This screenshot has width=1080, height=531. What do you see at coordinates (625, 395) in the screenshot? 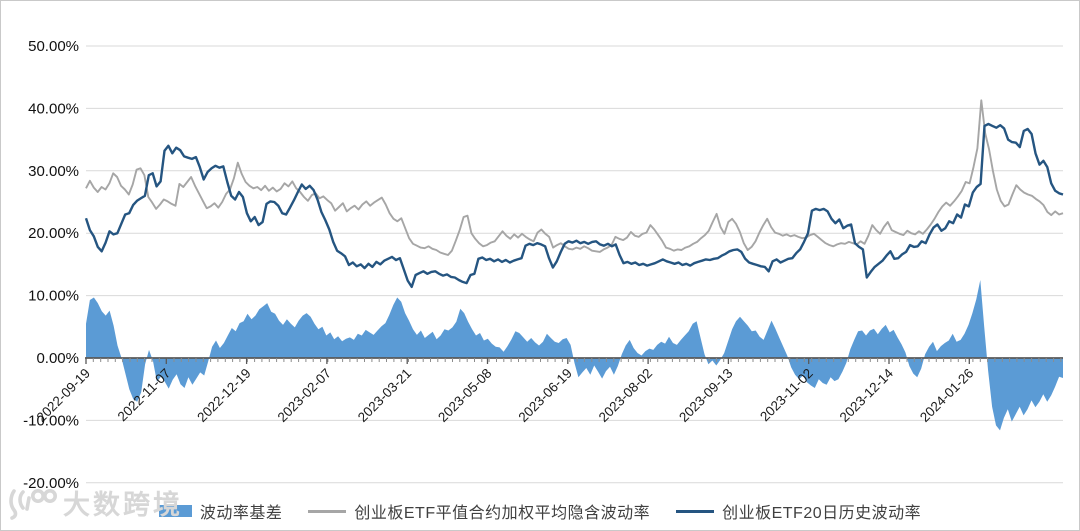
I see `svg-text: 2023-08-02` at bounding box center [625, 395].